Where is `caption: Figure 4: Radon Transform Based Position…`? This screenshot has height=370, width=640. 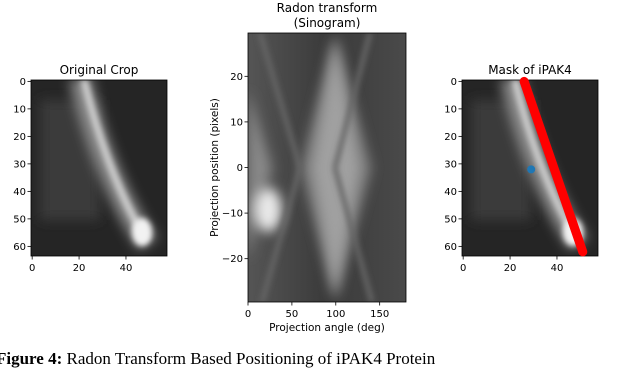 caption: Figure 4: Radon Transform Based Position… is located at coordinates (218, 358).